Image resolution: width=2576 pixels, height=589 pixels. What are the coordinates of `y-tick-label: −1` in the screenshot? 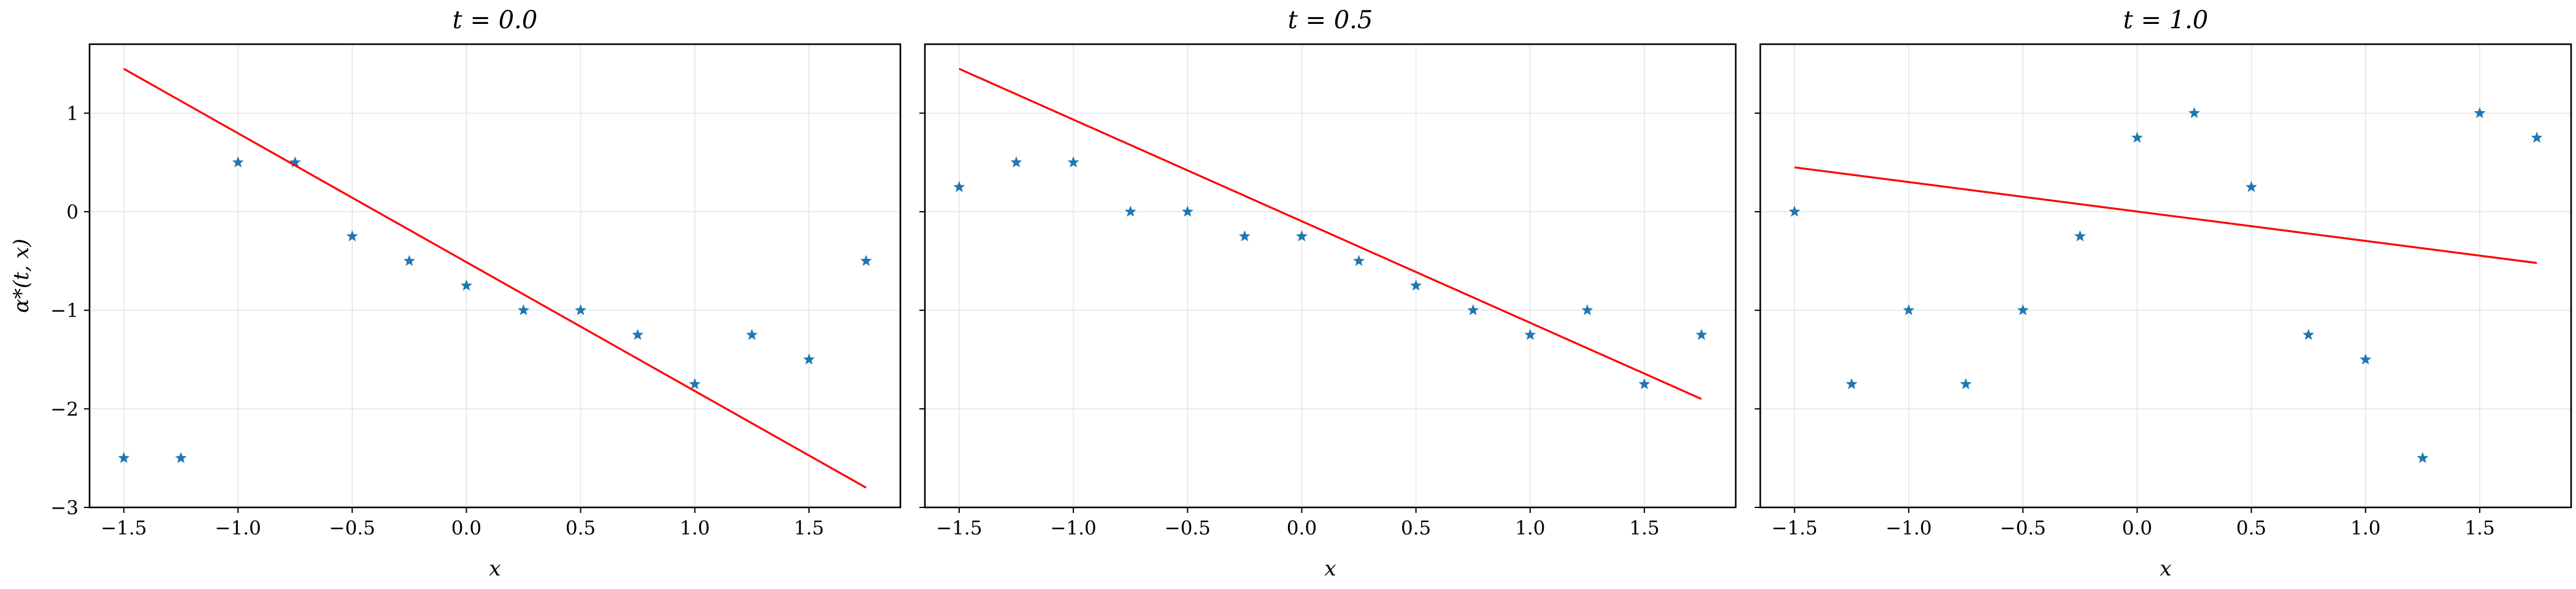 It's located at (64, 311).